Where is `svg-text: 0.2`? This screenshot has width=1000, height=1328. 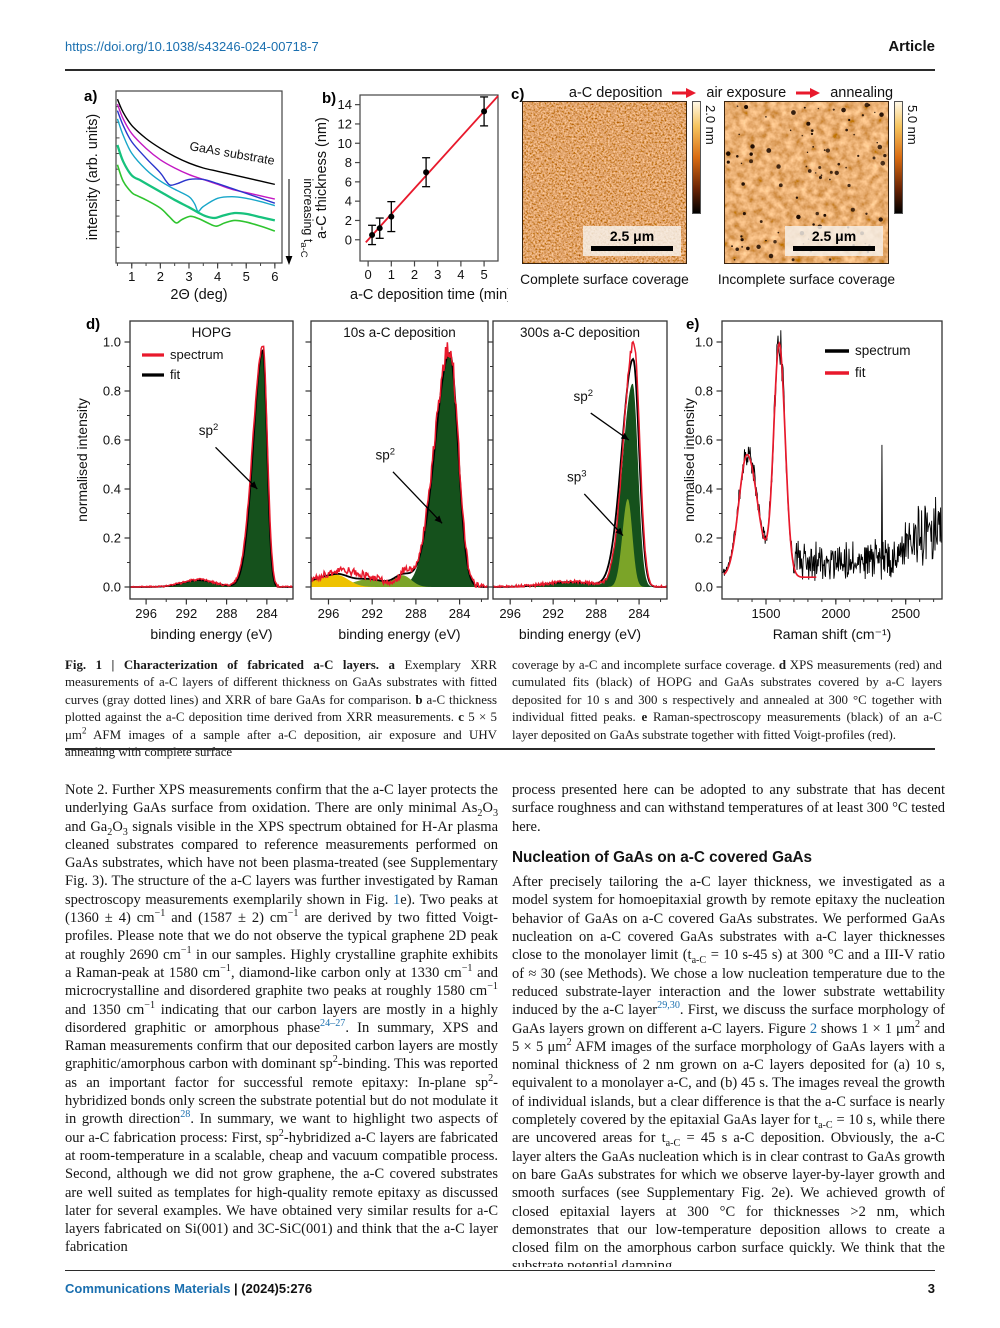
svg-text: 0.2 is located at coordinates (704, 538).